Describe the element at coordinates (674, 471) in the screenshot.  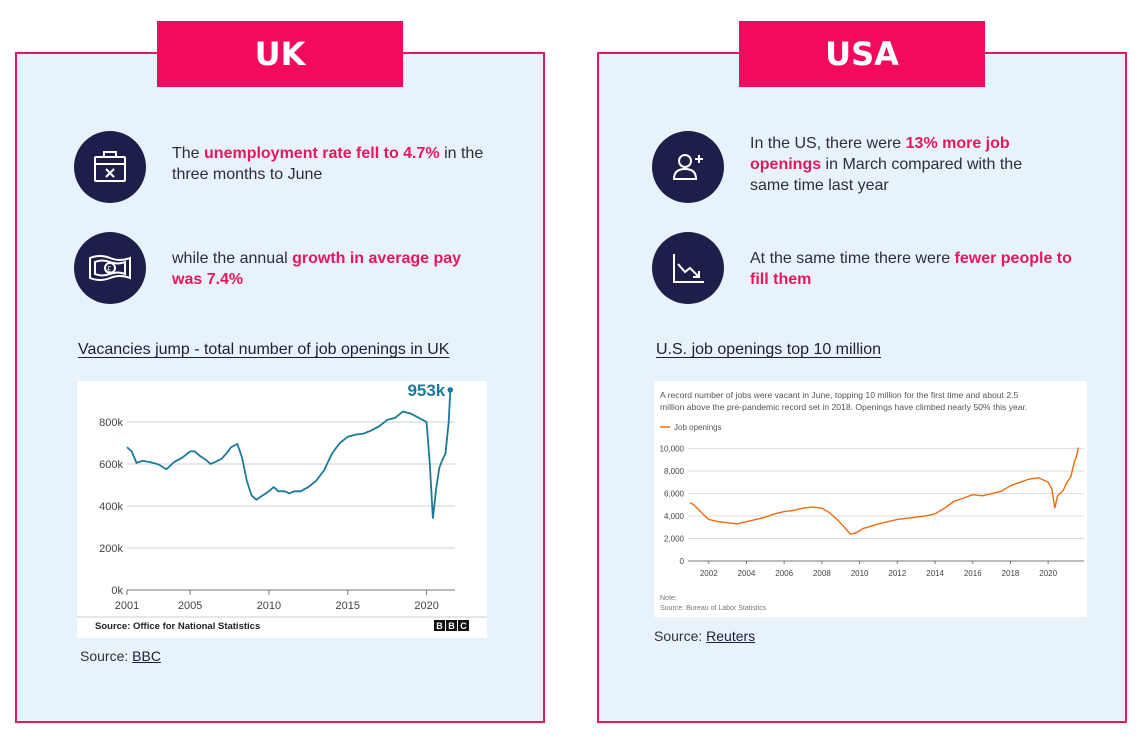
I see `usa-ytick-label: 8,000` at that location.